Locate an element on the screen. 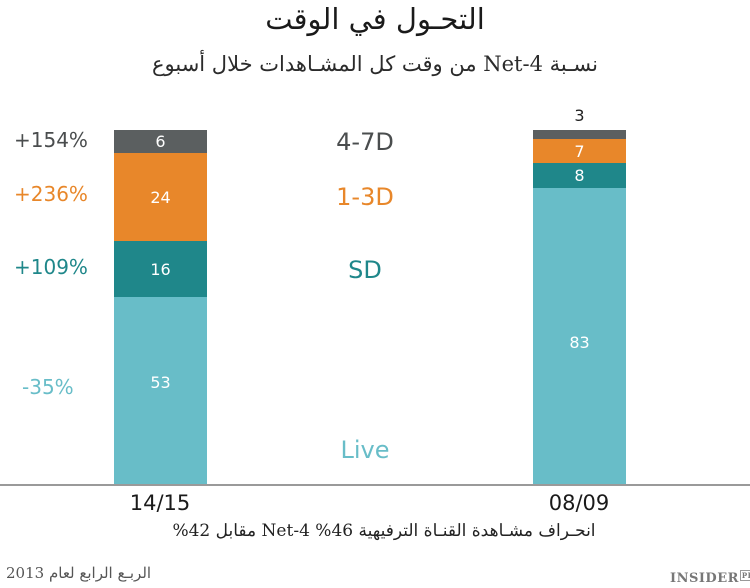  change-1-3d: +236% is located at coordinates (51, 194).